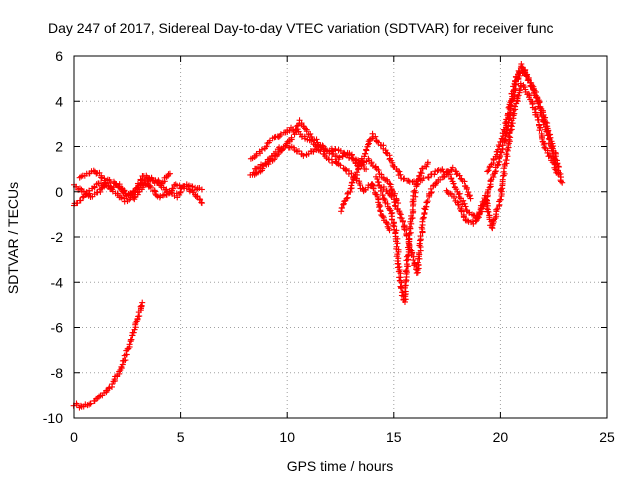 This screenshot has height=480, width=640. What do you see at coordinates (57, 237) in the screenshot?
I see `y-tick-label: -2` at bounding box center [57, 237].